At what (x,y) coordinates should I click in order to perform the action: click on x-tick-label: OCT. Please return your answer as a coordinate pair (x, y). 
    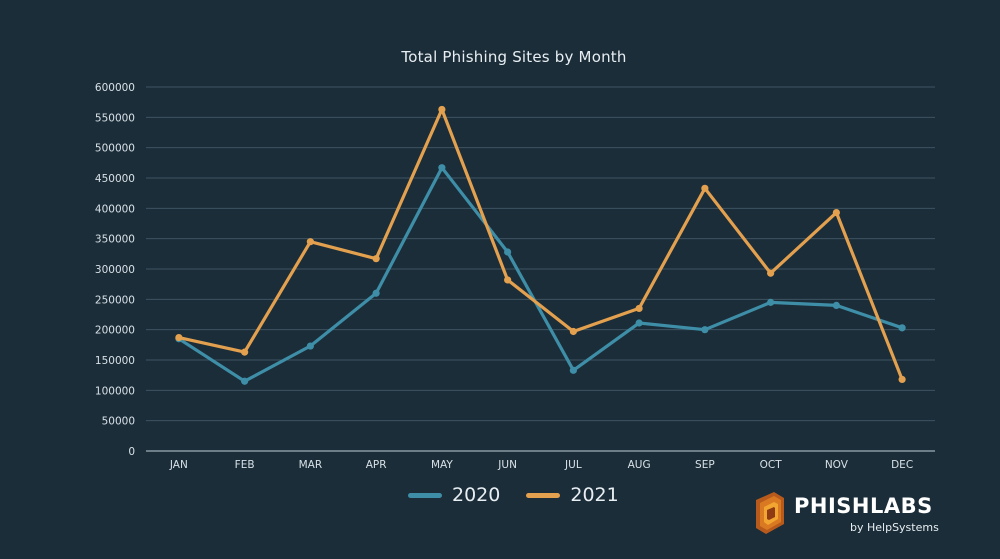
    Looking at the image, I should click on (771, 465).